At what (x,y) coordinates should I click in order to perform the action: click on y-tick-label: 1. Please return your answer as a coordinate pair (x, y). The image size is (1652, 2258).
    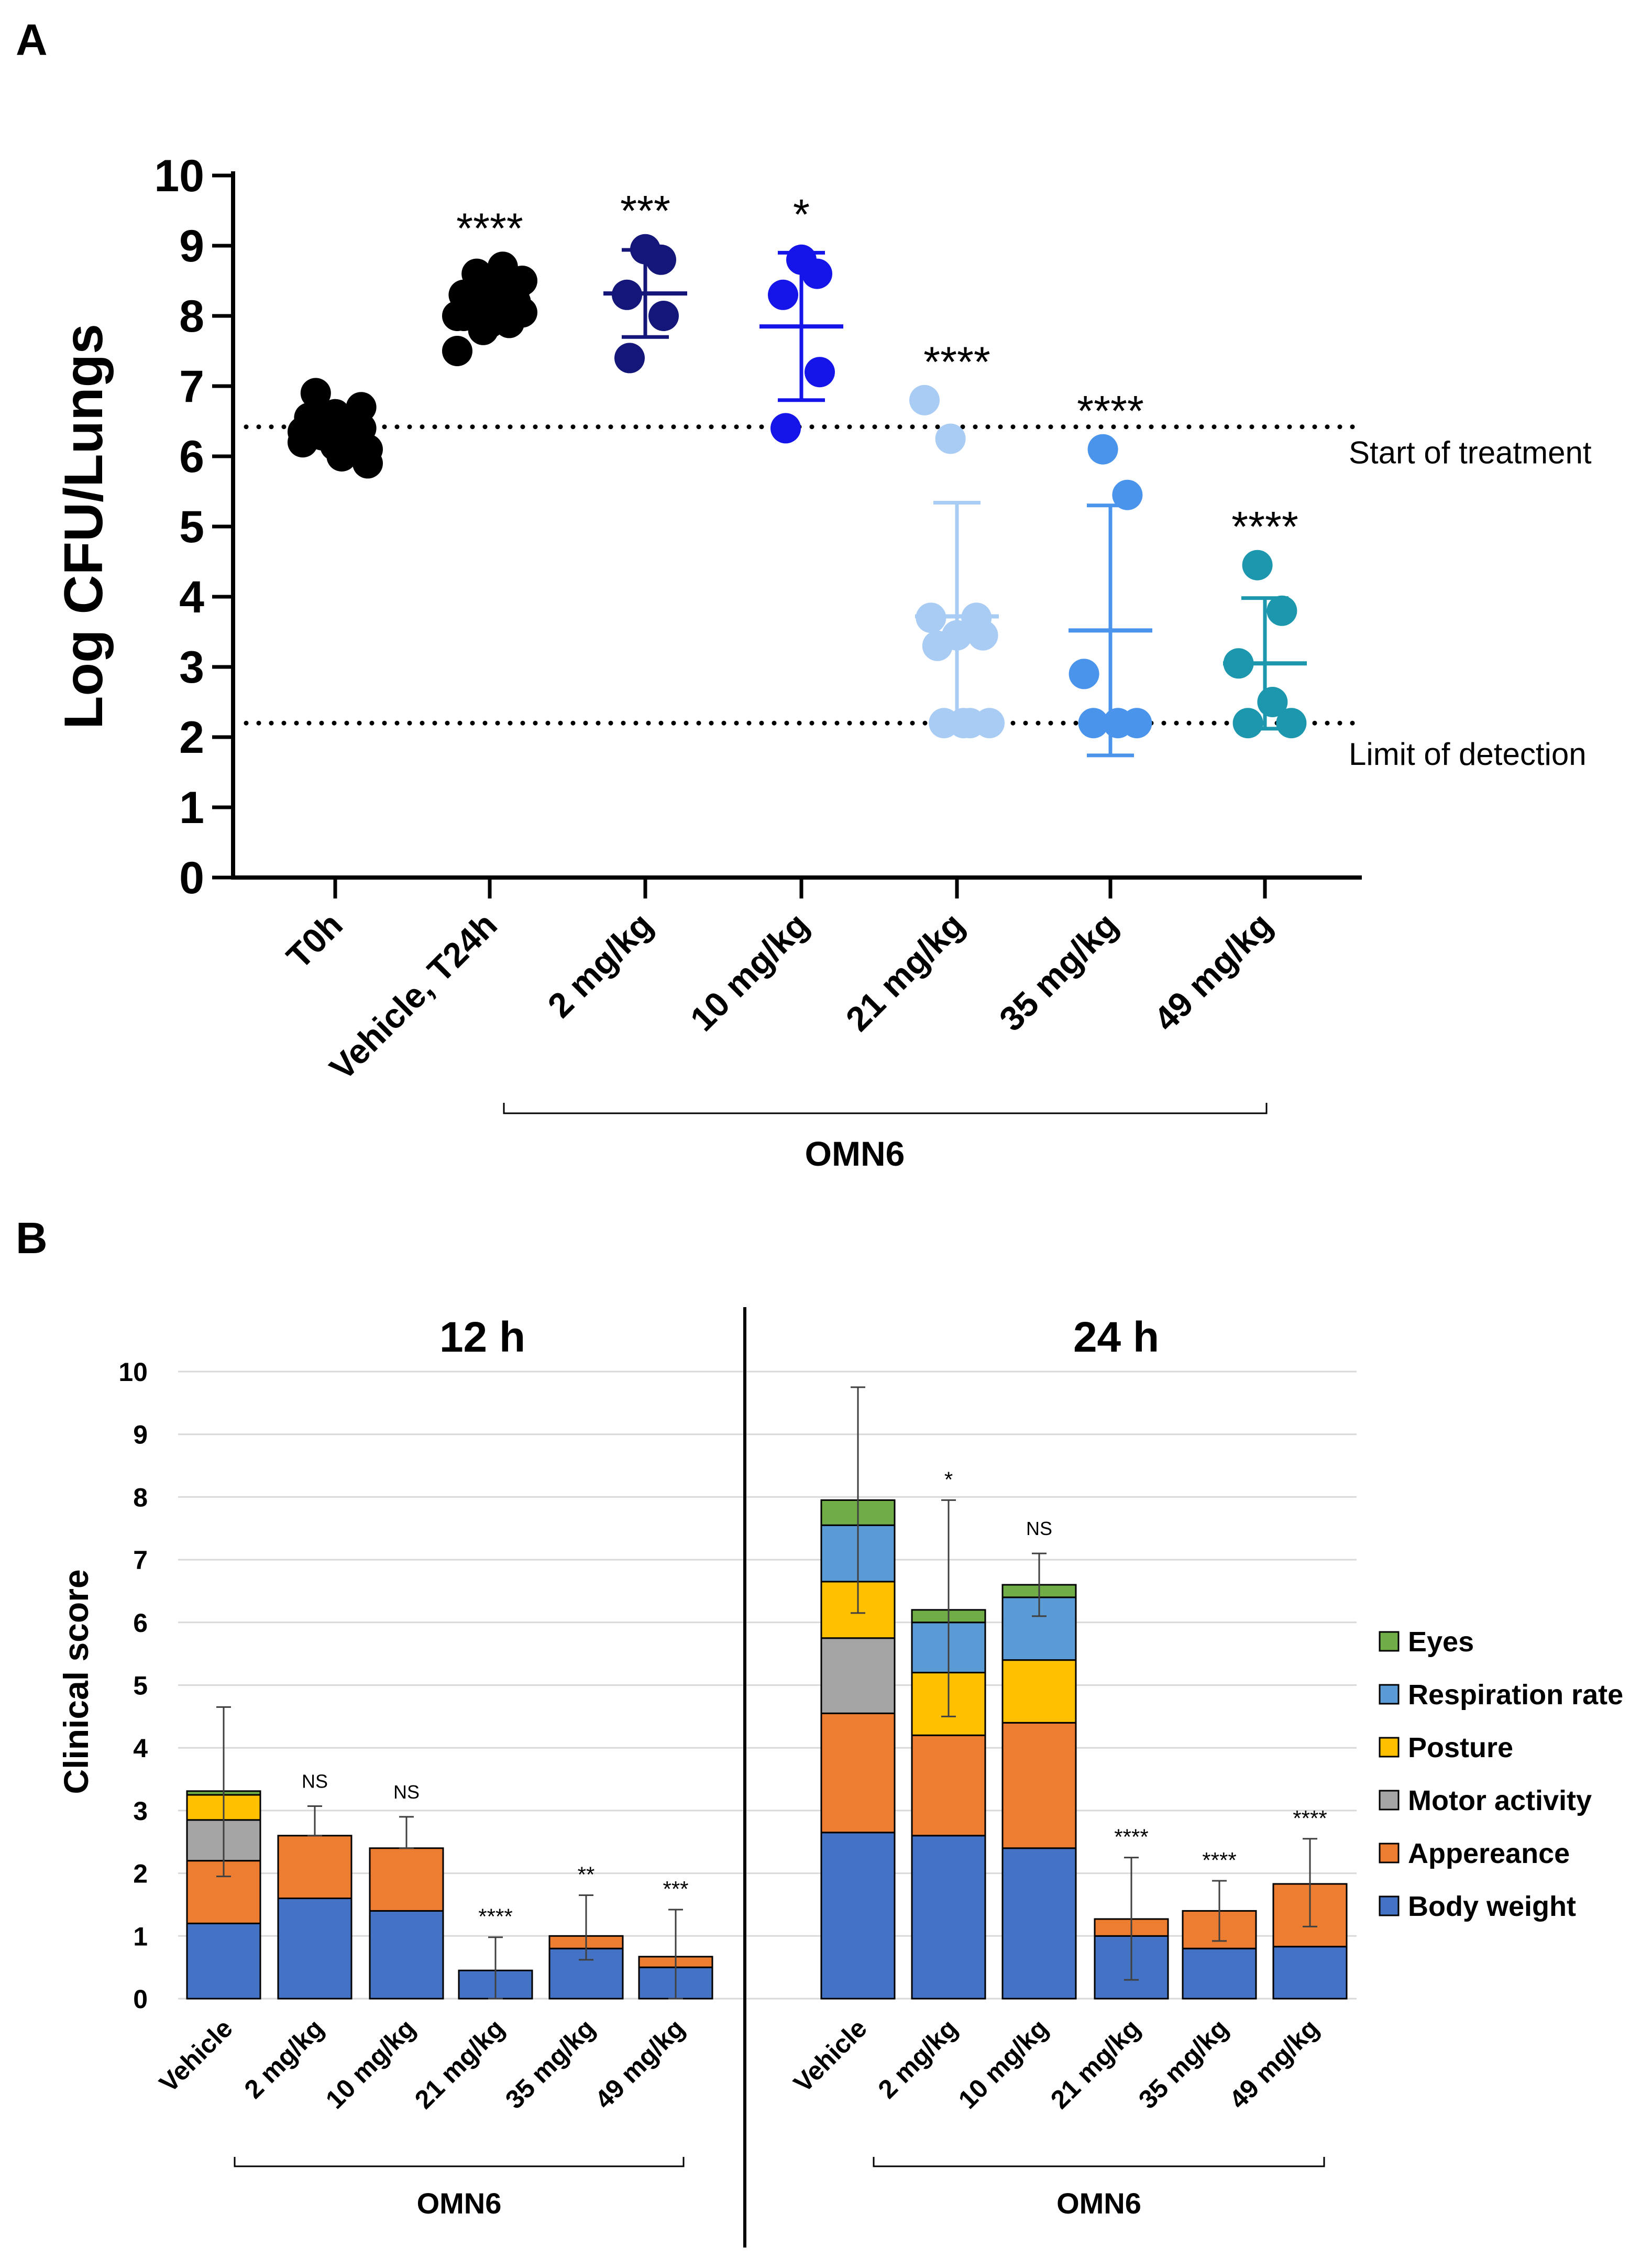
    Looking at the image, I should click on (191, 808).